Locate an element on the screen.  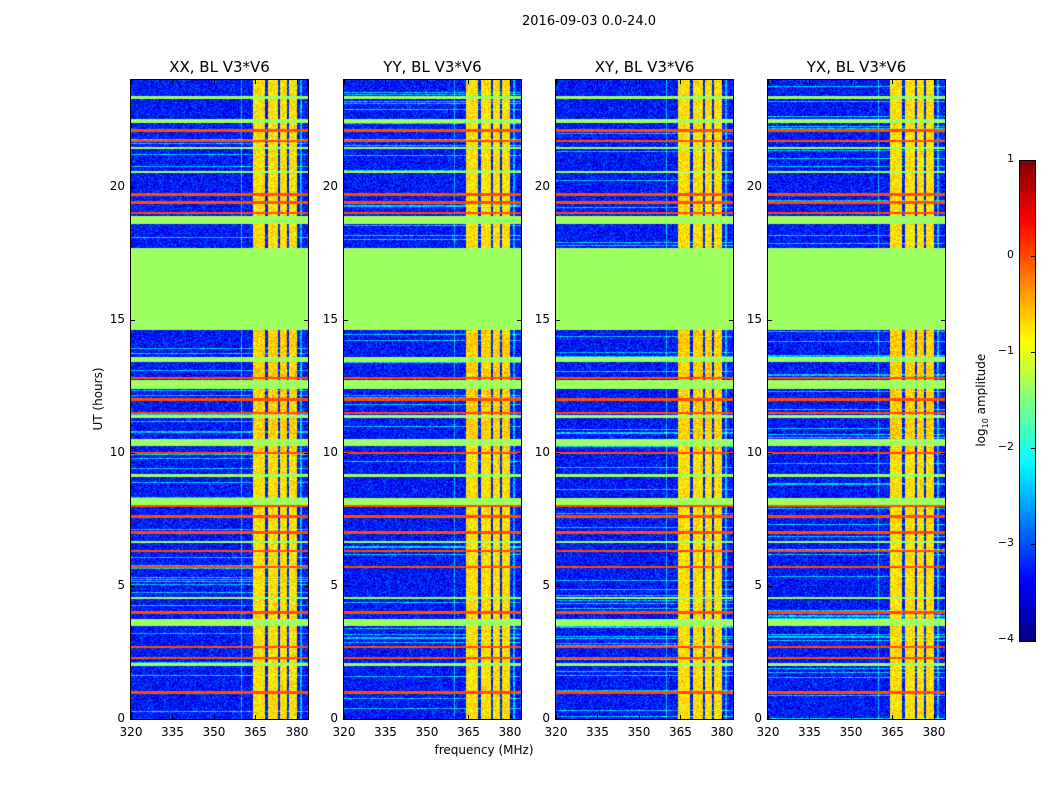
panel-title: XX, BL V3*V6 is located at coordinates (219, 67).